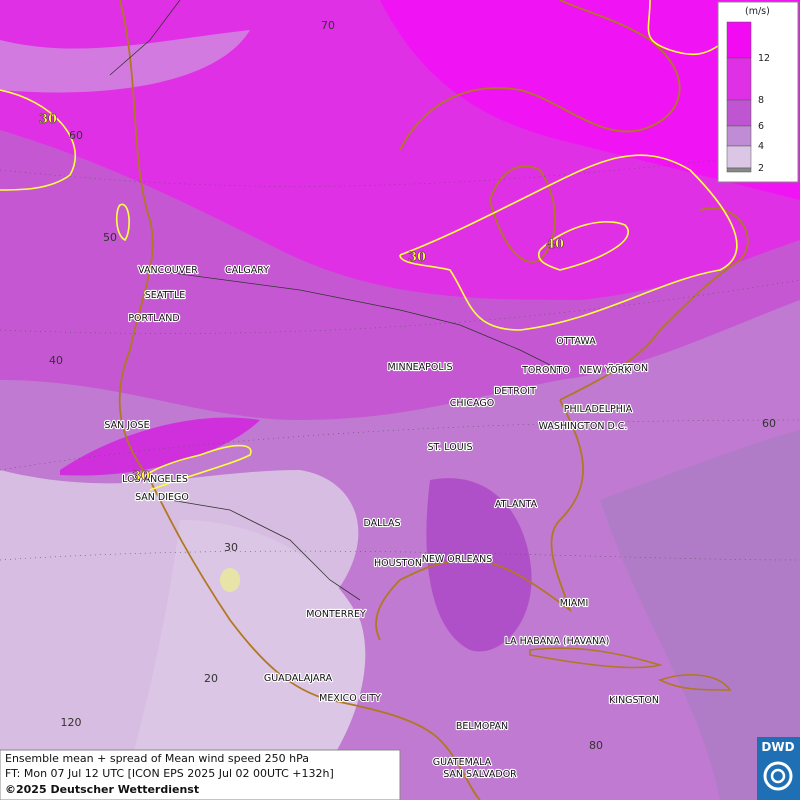  What do you see at coordinates (758, 92) in the screenshot?
I see `legend: (m/s) 12 8 6 4 2` at bounding box center [758, 92].